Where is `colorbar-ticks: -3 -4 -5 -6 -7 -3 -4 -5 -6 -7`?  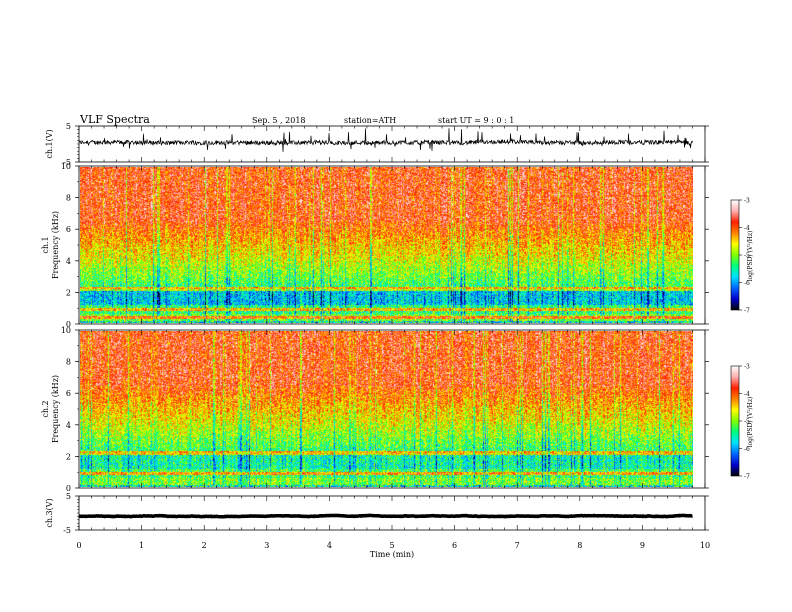 colorbar-ticks: -3 -4 -5 -6 -7 -3 -4 -5 -6 -7 is located at coordinates (744, 339).